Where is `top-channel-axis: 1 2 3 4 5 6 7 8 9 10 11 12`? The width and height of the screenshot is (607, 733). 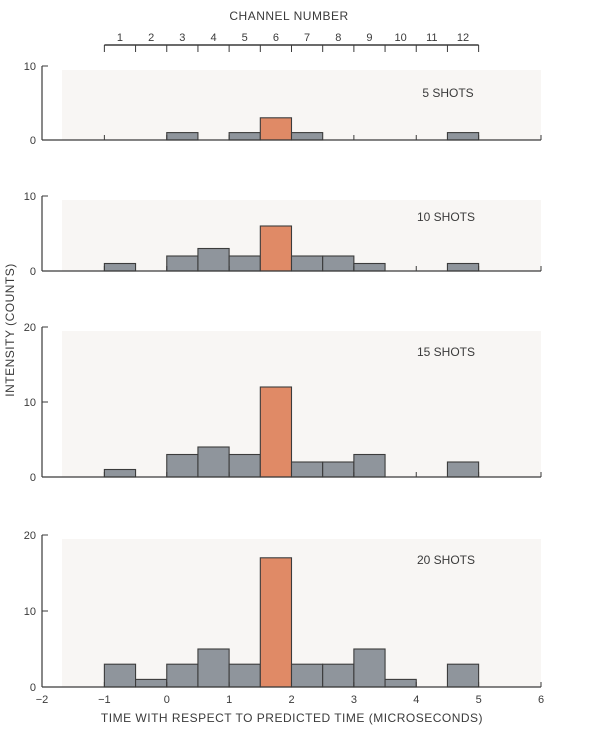 top-channel-axis: 1 2 3 4 5 6 7 8 9 10 11 12 is located at coordinates (291, 42).